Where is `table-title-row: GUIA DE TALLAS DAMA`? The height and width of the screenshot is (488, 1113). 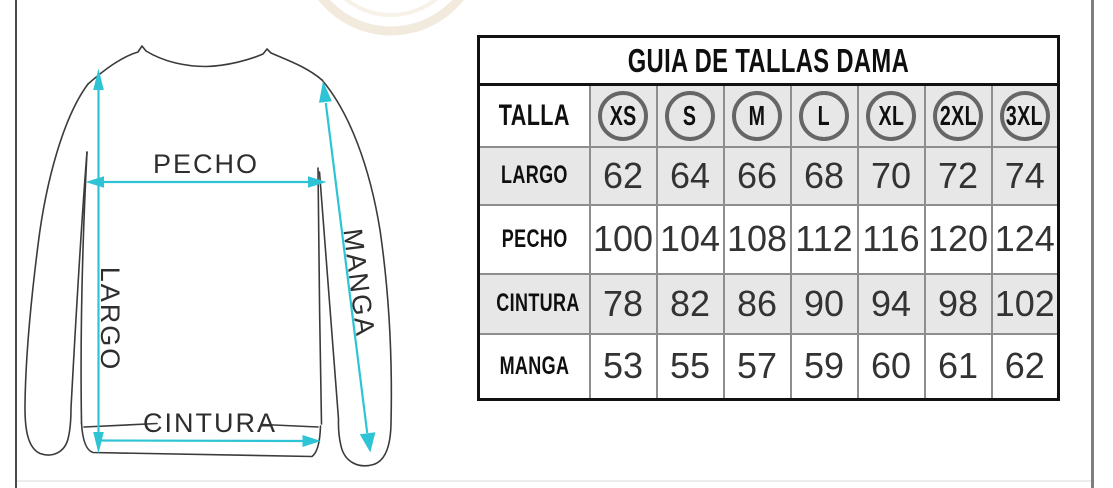
table-title-row: GUIA DE TALLAS DAMA is located at coordinates (768, 60).